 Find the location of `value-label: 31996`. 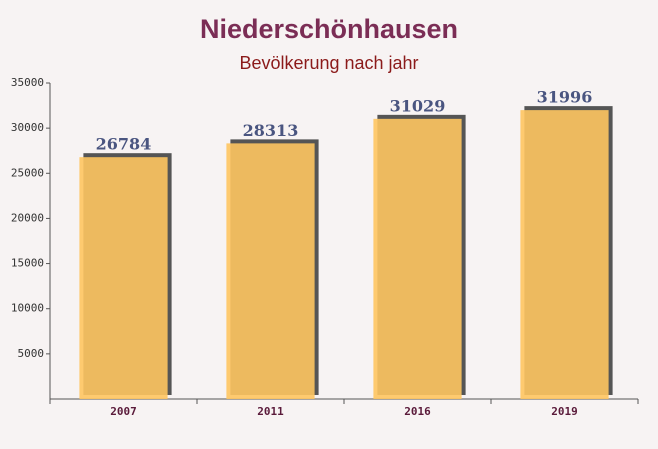

value-label: 31996 is located at coordinates (565, 97).